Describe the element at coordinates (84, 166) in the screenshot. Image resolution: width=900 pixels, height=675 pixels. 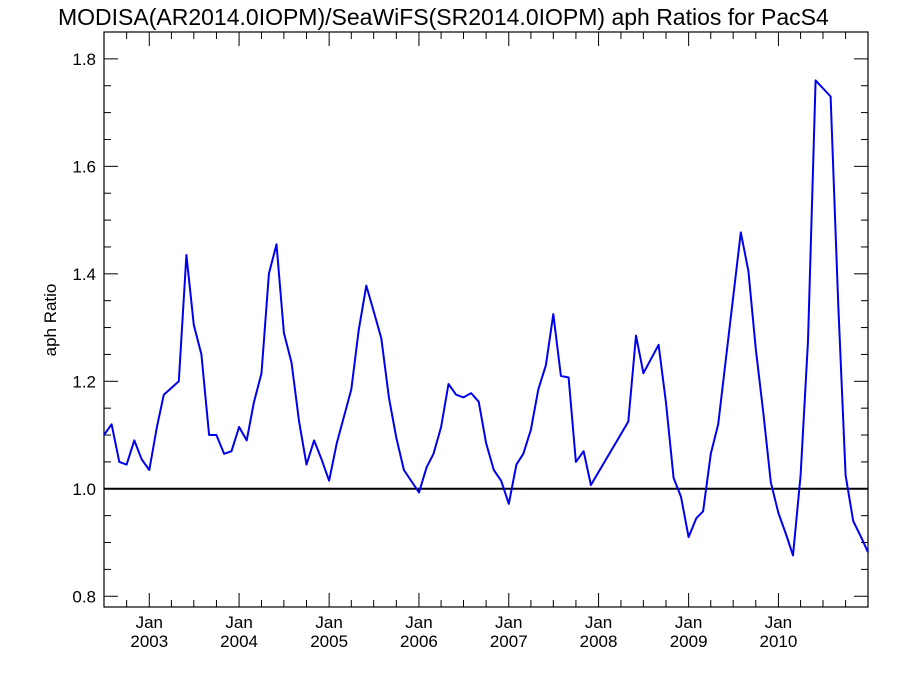
I see `y-tick-label: 1.6` at that location.